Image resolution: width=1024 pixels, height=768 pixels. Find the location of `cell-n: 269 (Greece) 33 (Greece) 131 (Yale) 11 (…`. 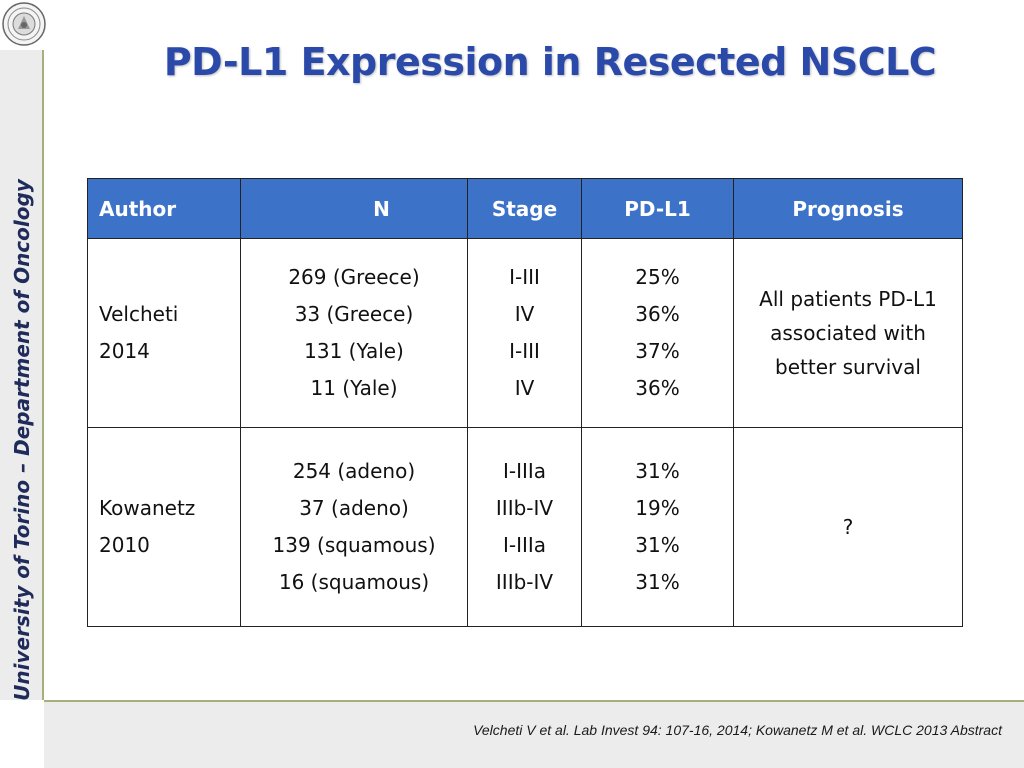

cell-n: 269 (Greece) 33 (Greece) 131 (Yale) 11 (… is located at coordinates (354, 333).